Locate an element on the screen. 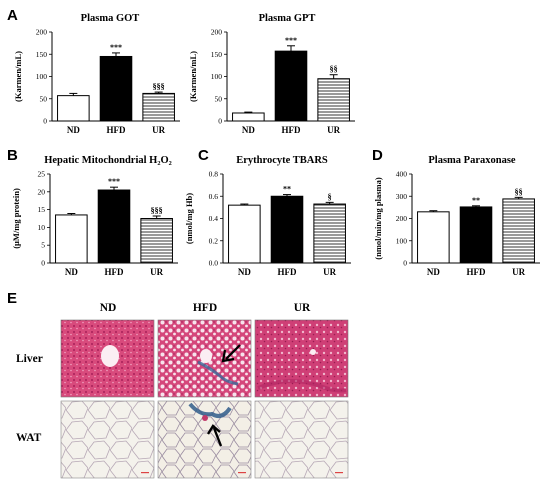 This screenshot has height=489, width=550. micrograph-wat-nd is located at coordinates (107, 439).